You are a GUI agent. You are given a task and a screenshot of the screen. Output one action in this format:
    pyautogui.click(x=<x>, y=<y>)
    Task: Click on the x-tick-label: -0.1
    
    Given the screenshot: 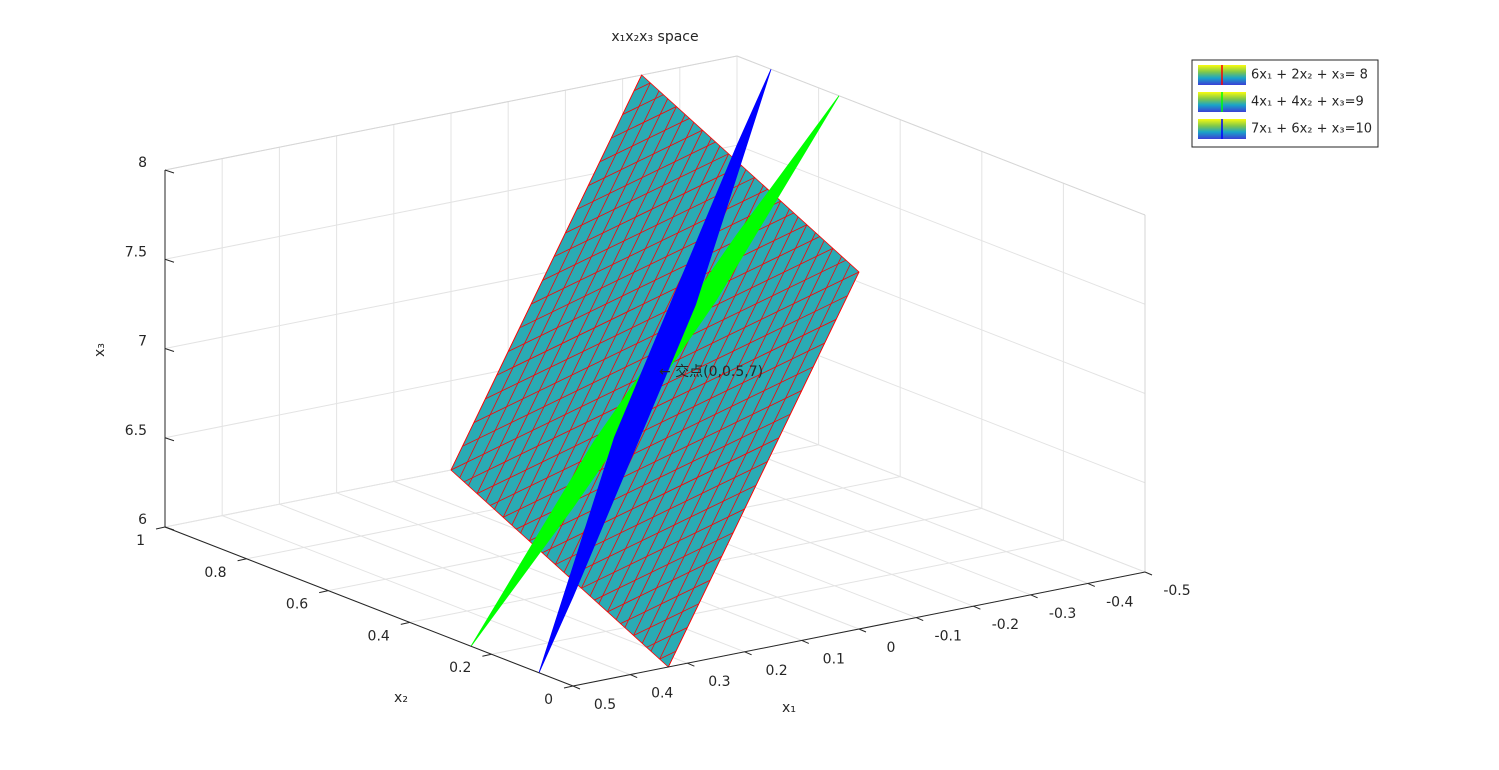 What is the action you would take?
    pyautogui.click(x=948, y=637)
    